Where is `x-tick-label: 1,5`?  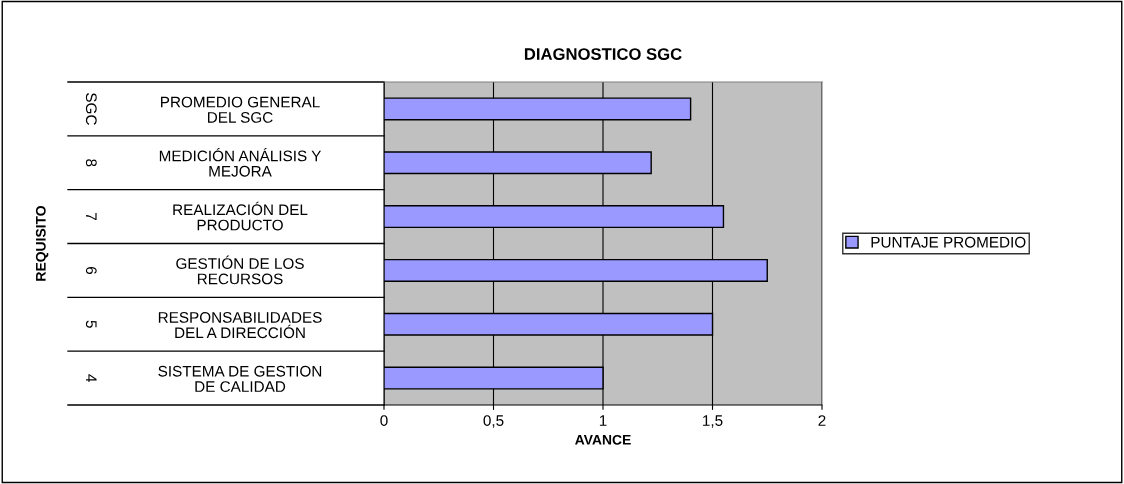 x-tick-label: 1,5 is located at coordinates (713, 421).